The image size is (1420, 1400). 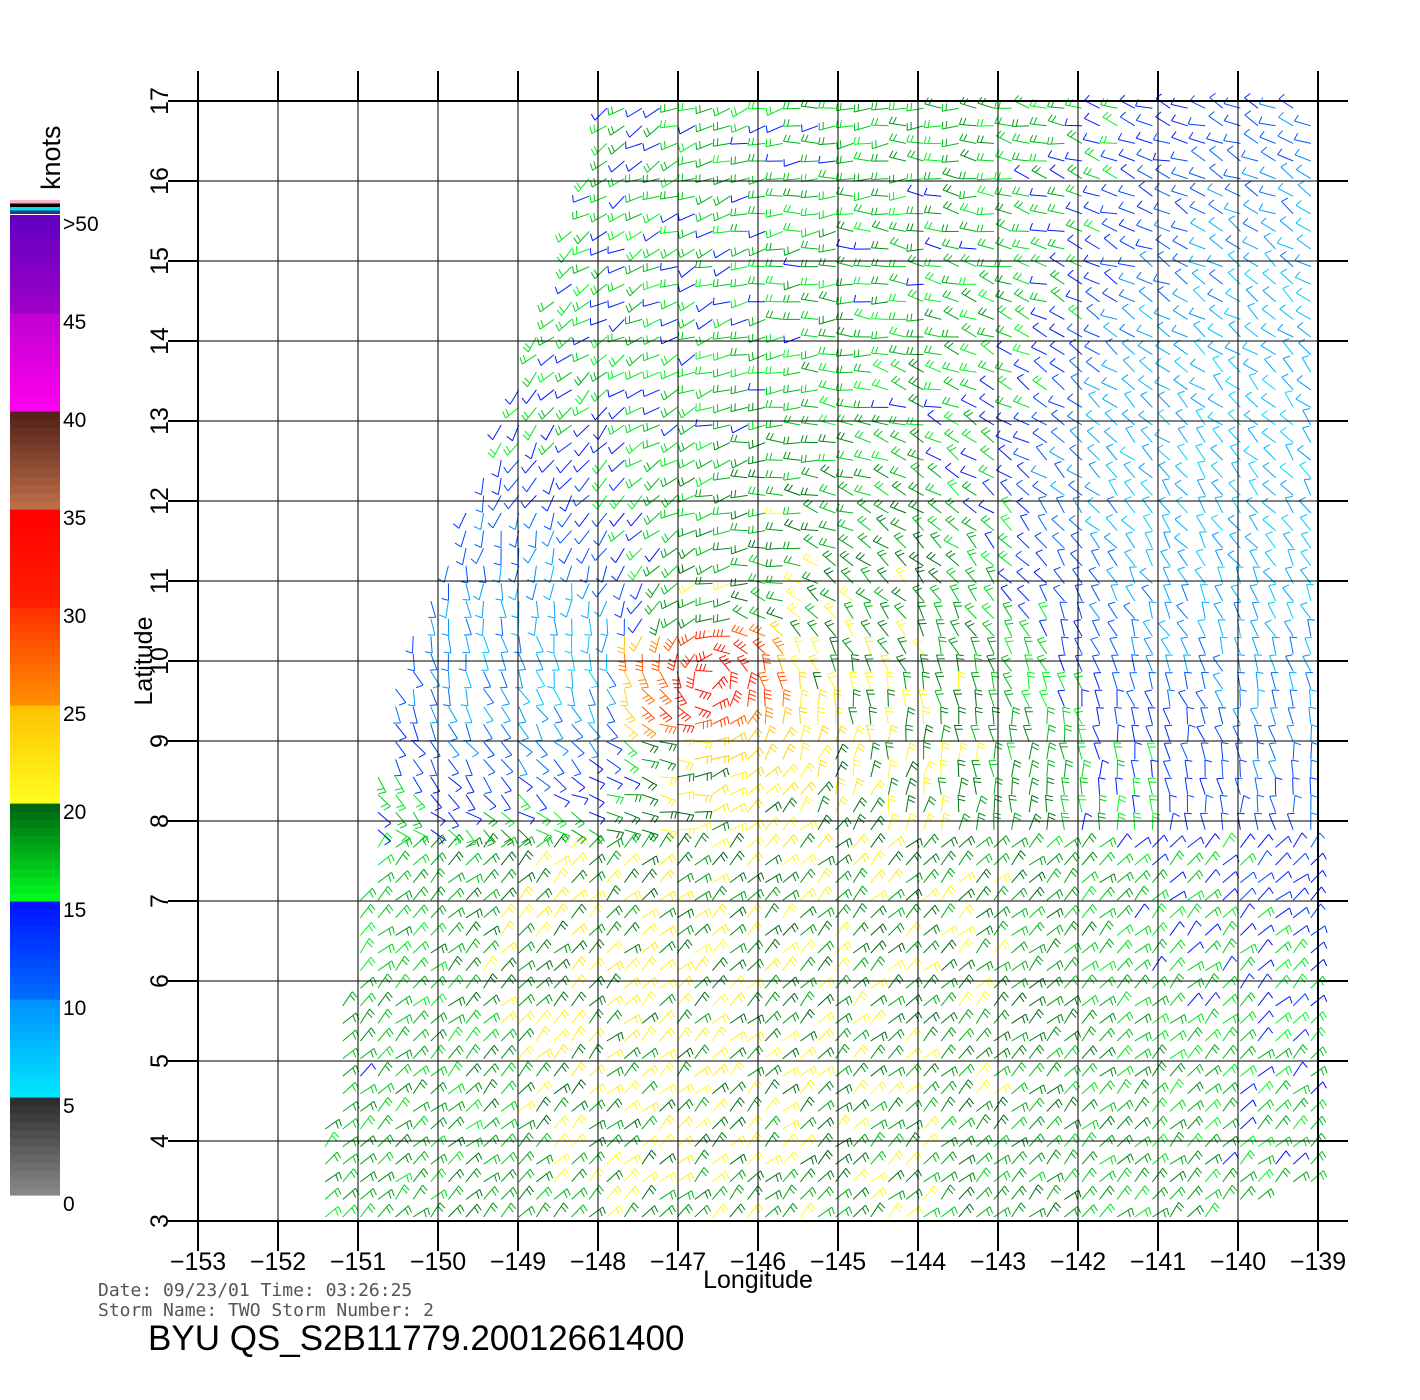 What do you see at coordinates (74, 910) in the screenshot?
I see `legend-label: 15` at bounding box center [74, 910].